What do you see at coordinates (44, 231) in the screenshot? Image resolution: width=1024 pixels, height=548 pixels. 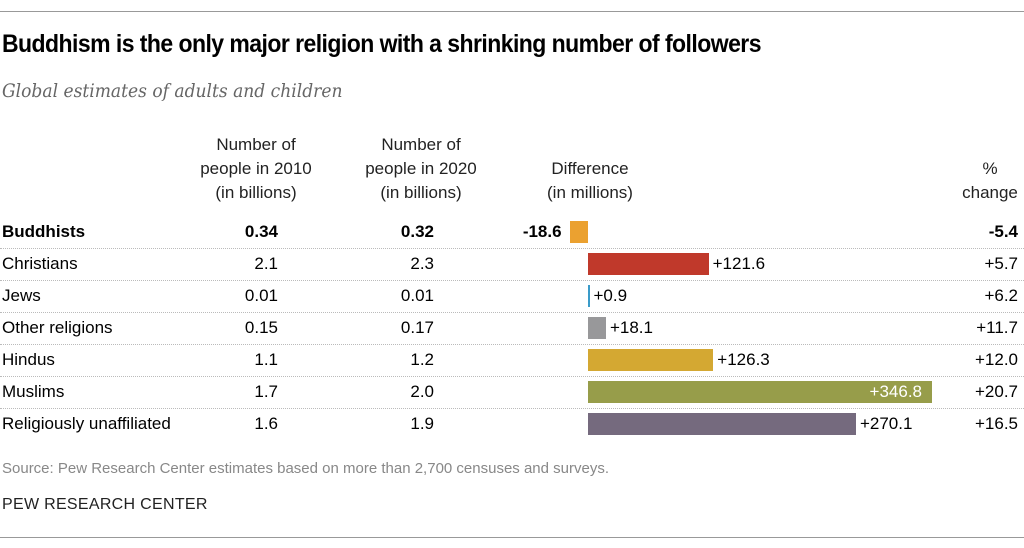 I see `row-label: Buddhists` at bounding box center [44, 231].